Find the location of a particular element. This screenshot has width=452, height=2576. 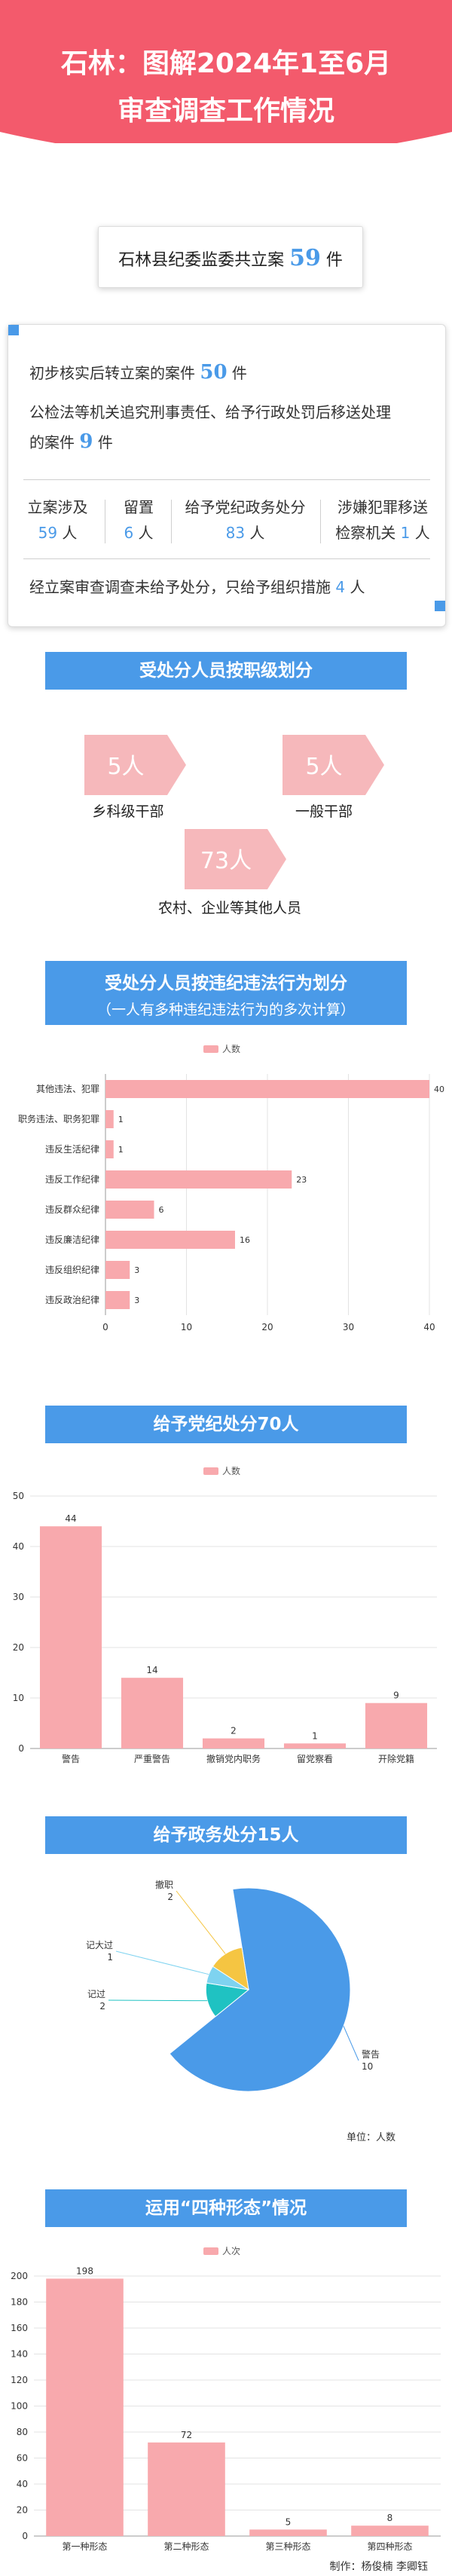

y-tick-label: 120 is located at coordinates (19, 2380).